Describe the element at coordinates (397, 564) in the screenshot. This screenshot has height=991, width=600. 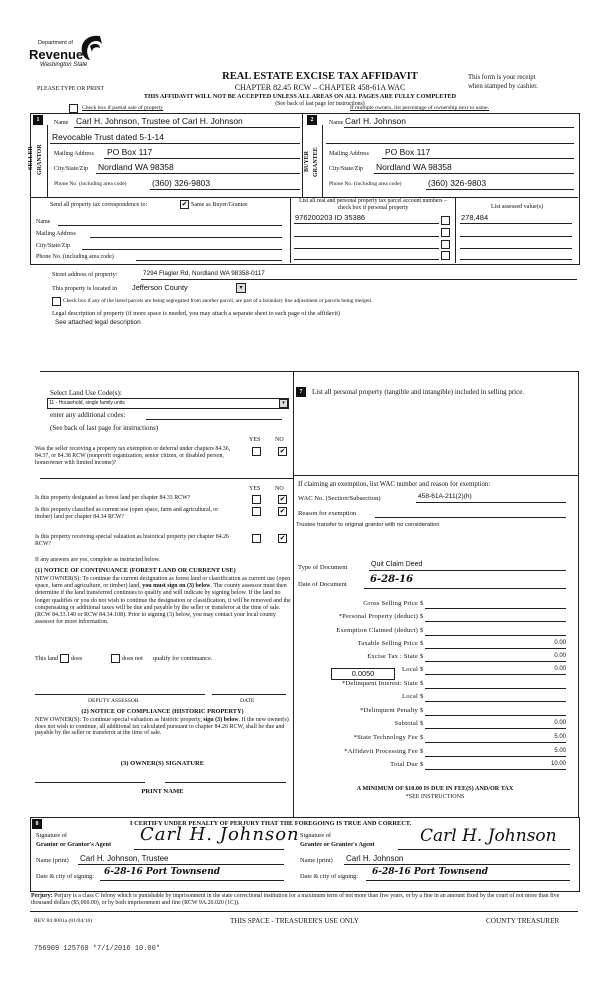
I see `doc-type-field: Quit Claim Deed` at that location.